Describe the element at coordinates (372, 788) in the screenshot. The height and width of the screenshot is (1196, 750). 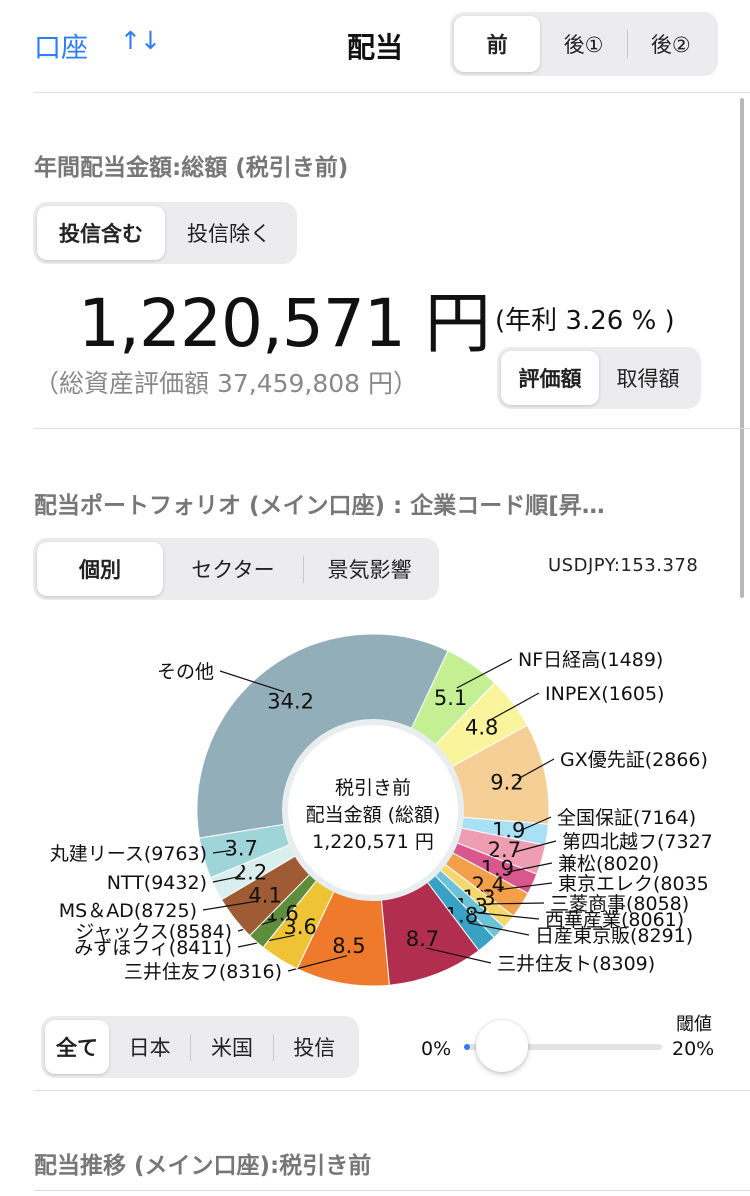
I see `center-line-1: 税引き前` at that location.